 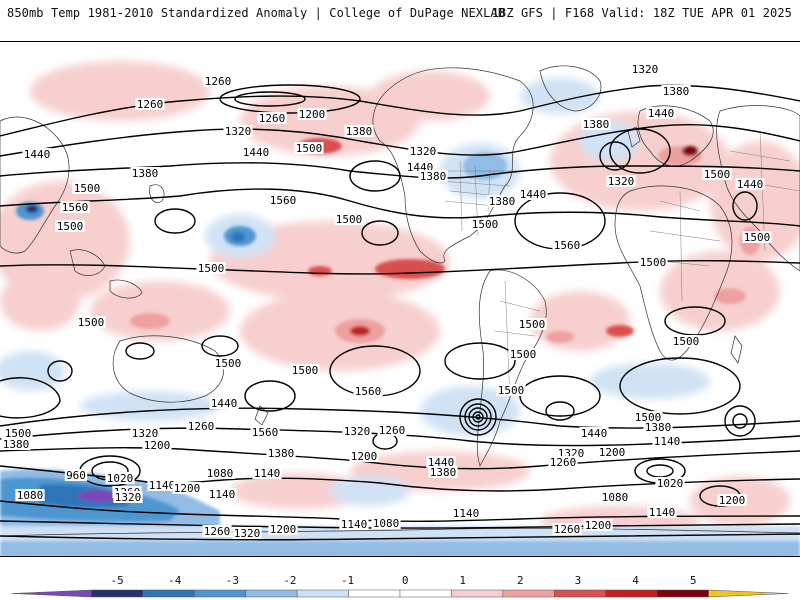 What do you see at coordinates (175, 580) in the screenshot?
I see `colorbar-tick-label: -4` at bounding box center [175, 580].